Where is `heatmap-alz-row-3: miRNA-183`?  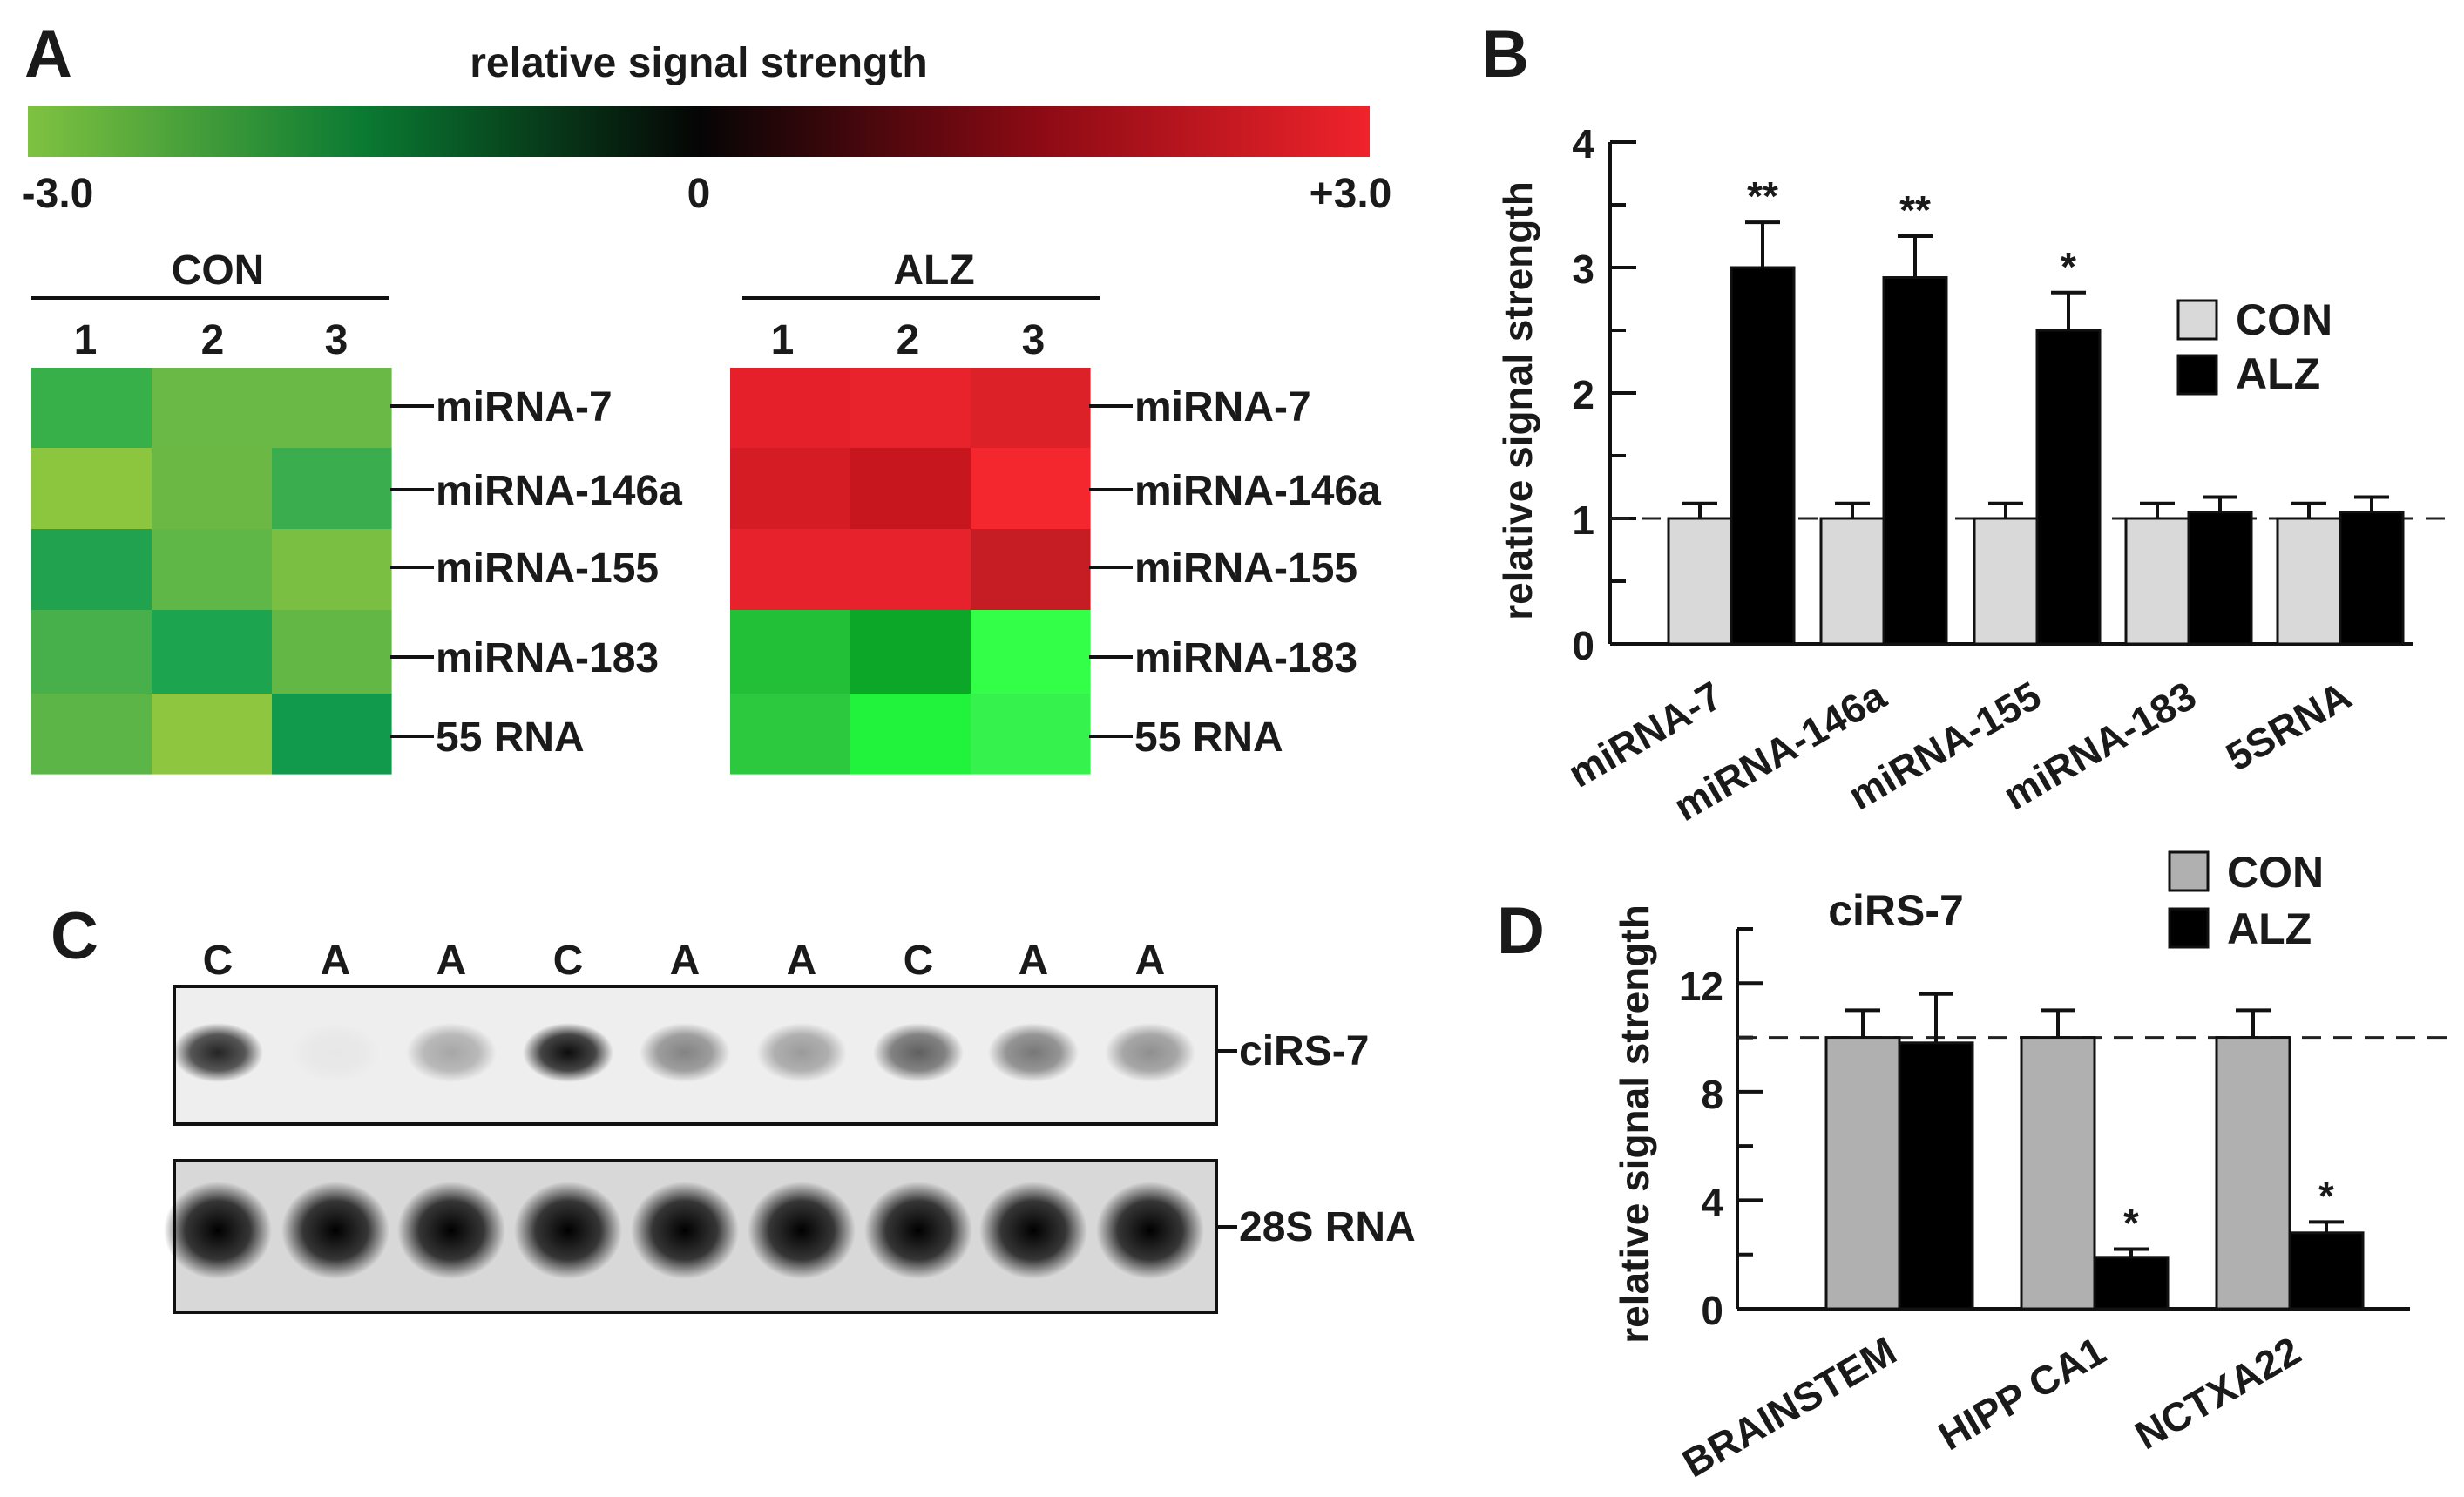
heatmap-alz-row-3: miRNA-183 is located at coordinates (1245, 658).